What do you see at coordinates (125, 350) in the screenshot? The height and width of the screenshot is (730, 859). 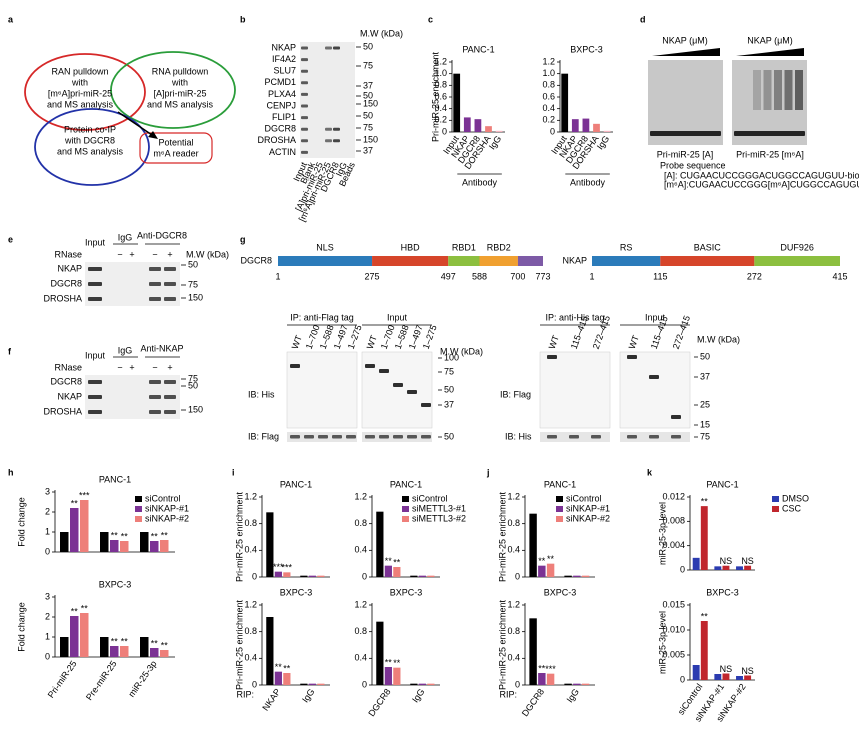 I see `lane-label: IgG` at bounding box center [125, 350].